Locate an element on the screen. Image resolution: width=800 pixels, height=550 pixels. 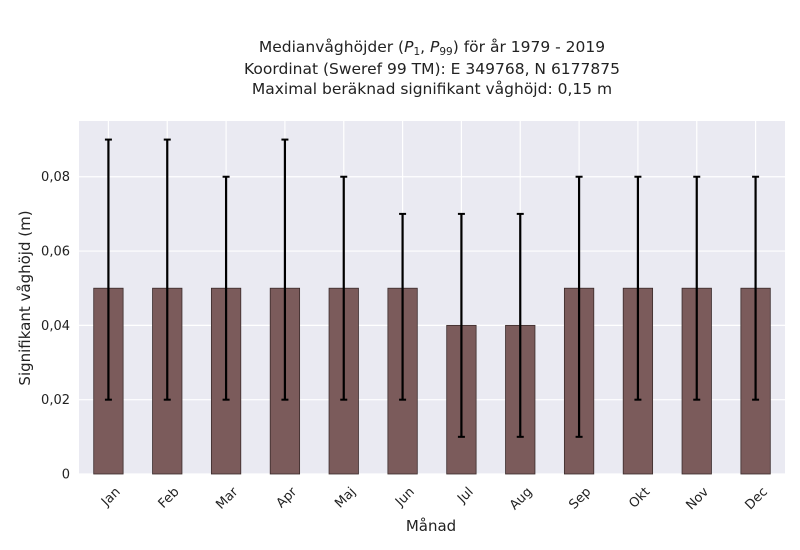
x-tick-label: Jul is located at coordinates (465, 496).